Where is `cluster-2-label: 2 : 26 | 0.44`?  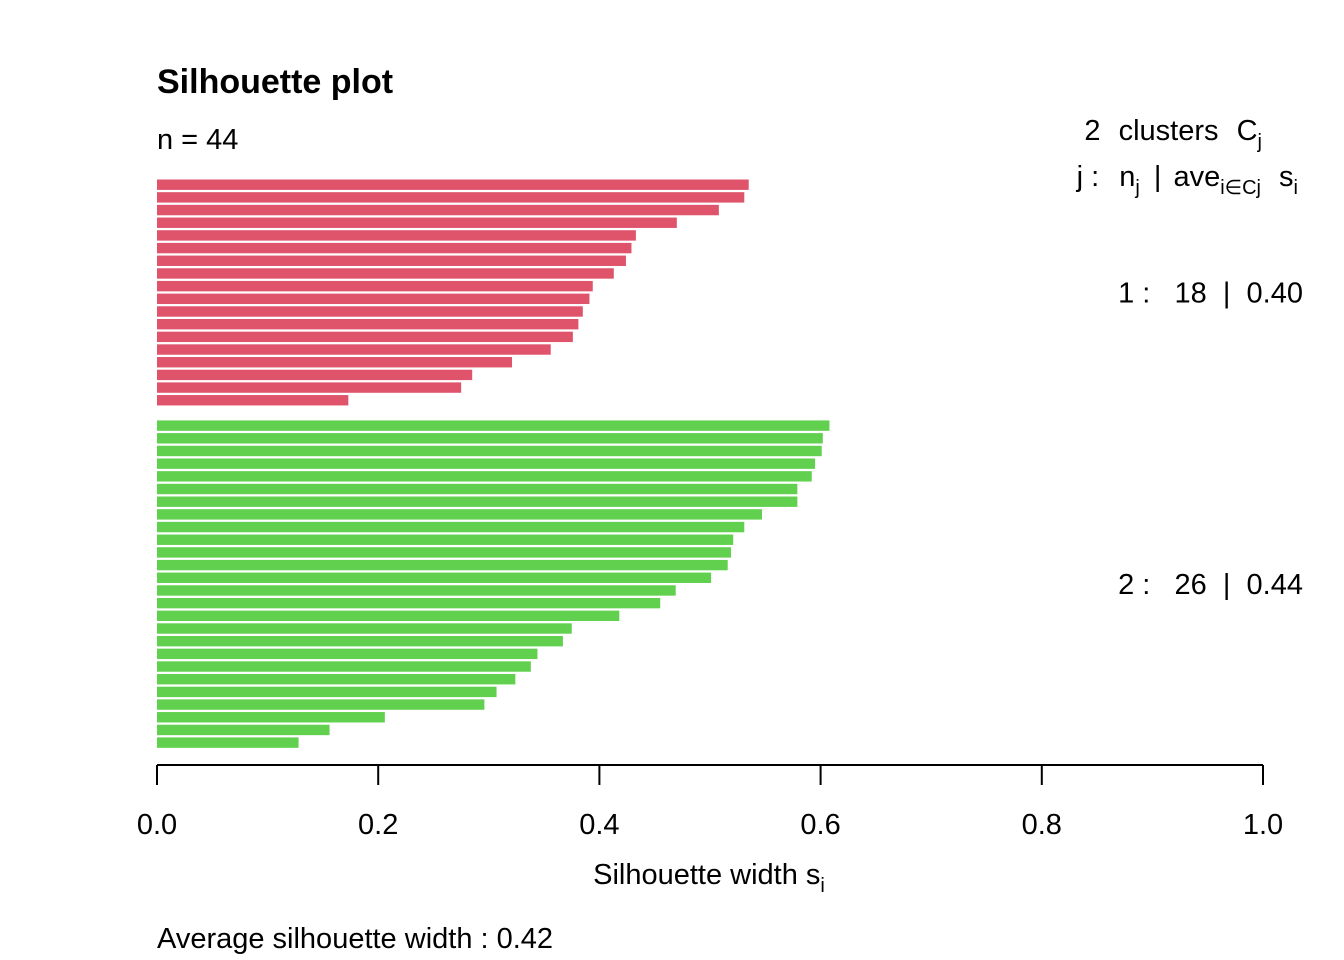 cluster-2-label: 2 : 26 | 0.44 is located at coordinates (1210, 585).